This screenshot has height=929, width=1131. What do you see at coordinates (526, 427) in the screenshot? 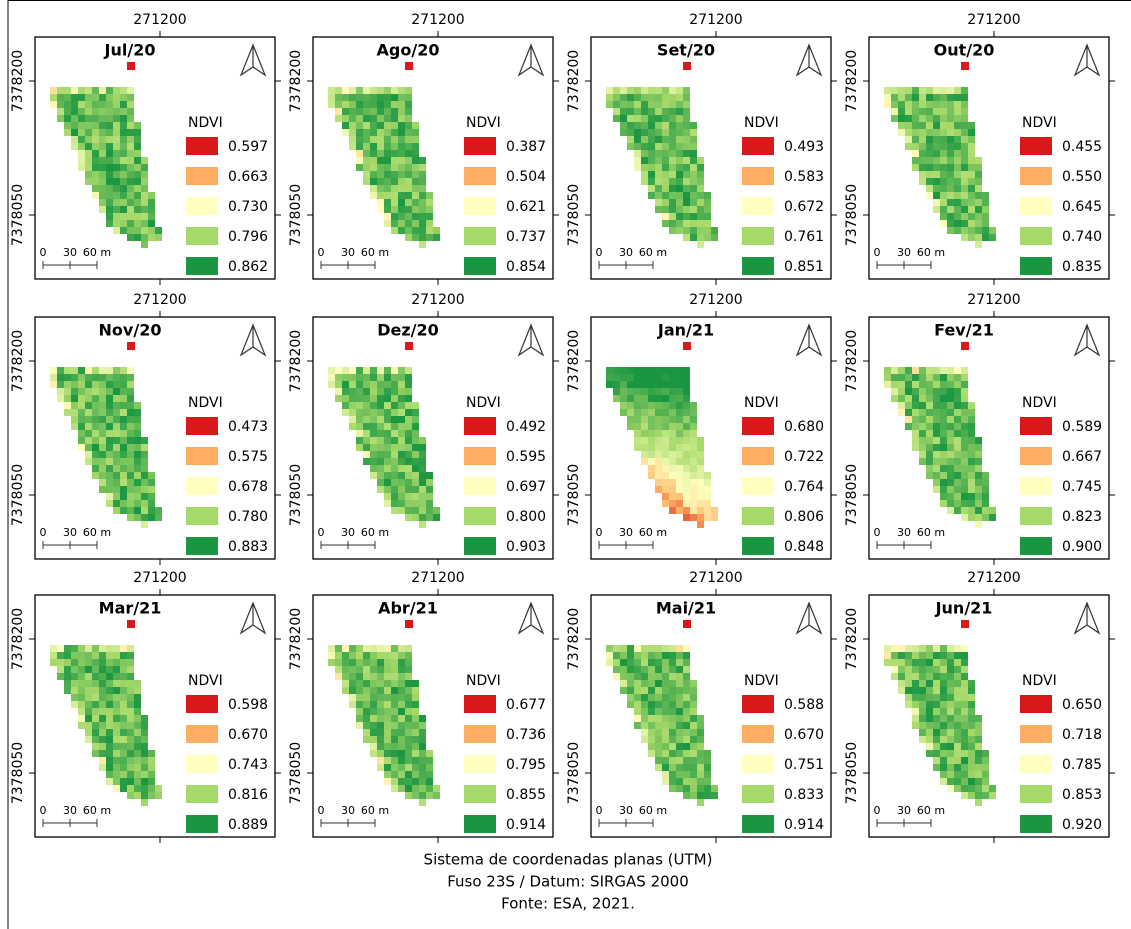
I see `legend-label: 0.492` at bounding box center [526, 427].